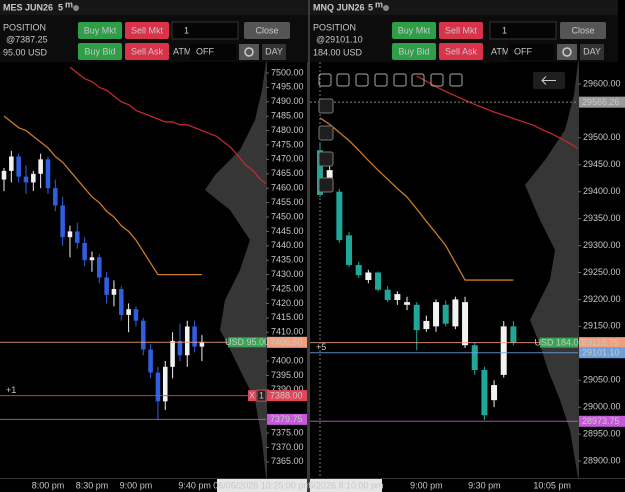 The height and width of the screenshot is (492, 625). What do you see at coordinates (602, 83) in the screenshot?
I see `y-tick-label: 29600.00` at bounding box center [602, 83].